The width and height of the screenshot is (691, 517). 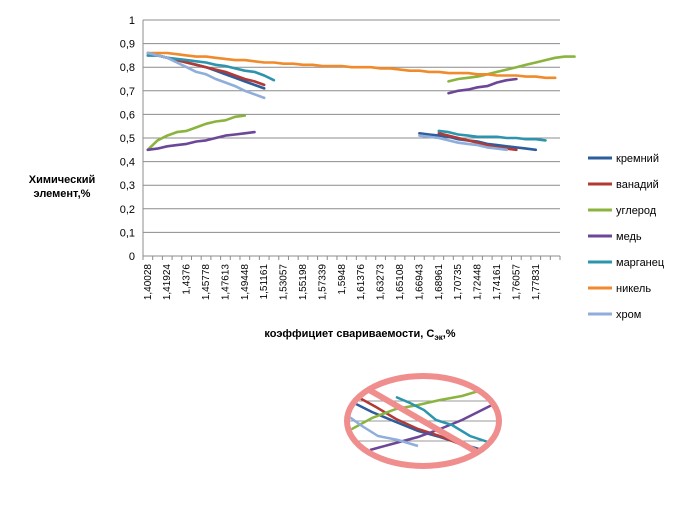 I want to click on x-axis-label: коэффициет свариваемости, Сэк,%, so click(x=359, y=335).